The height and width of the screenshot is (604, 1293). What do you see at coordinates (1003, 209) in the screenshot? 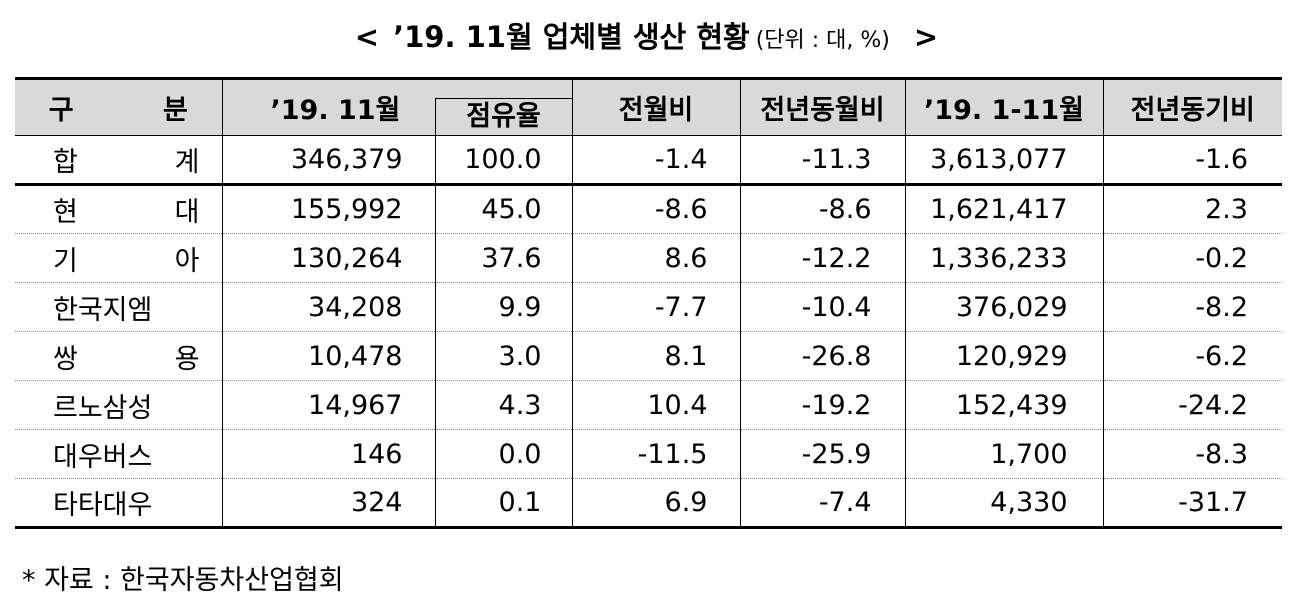
I see `cell: 1,621,417` at bounding box center [1003, 209].